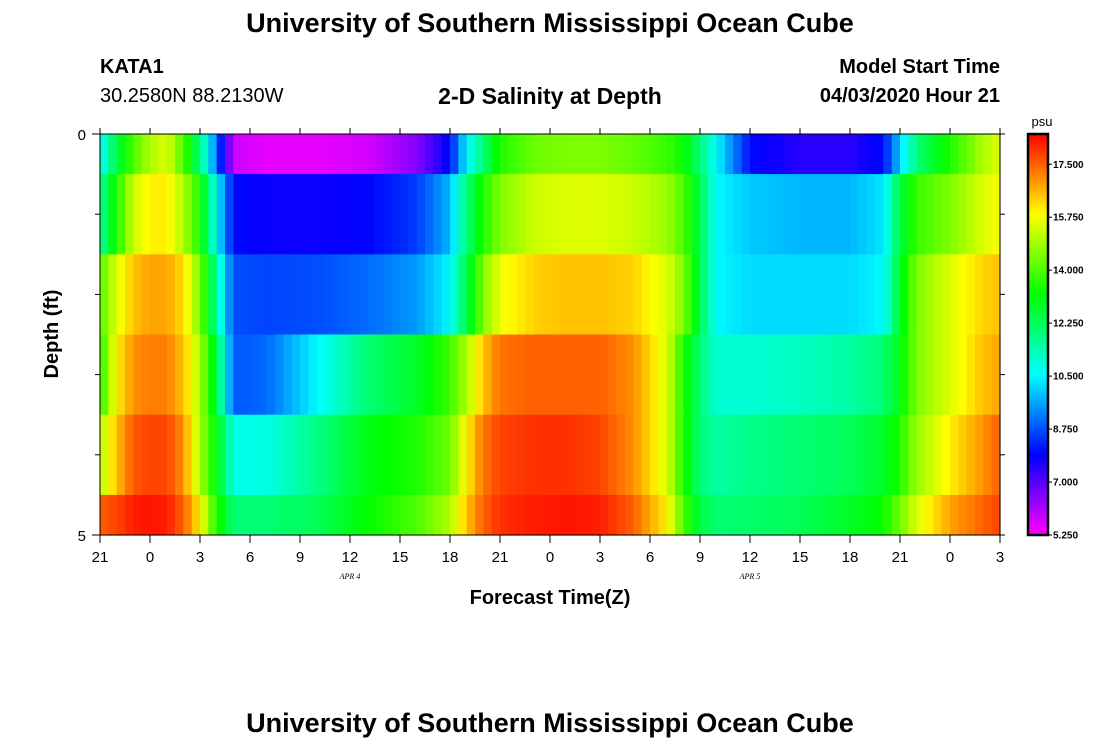 This screenshot has height=750, width=1100. What do you see at coordinates (100, 557) in the screenshot?
I see `x-tick-label: 21` at bounding box center [100, 557].